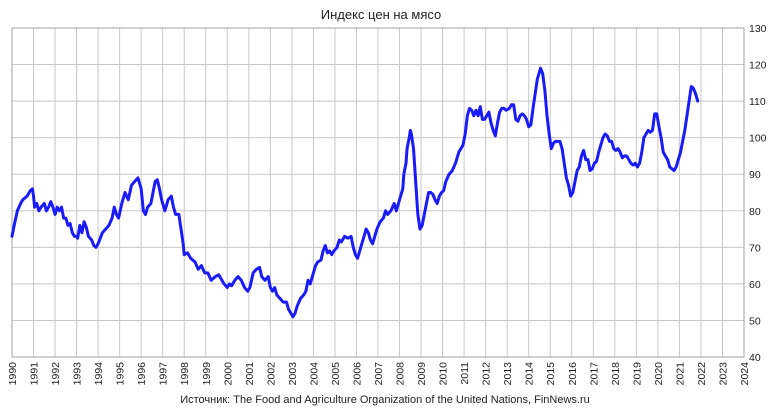 Image resolution: width=780 pixels, height=416 pixels. Describe the element at coordinates (465, 373) in the screenshot. I see `x-tick-label: 2011` at that location.